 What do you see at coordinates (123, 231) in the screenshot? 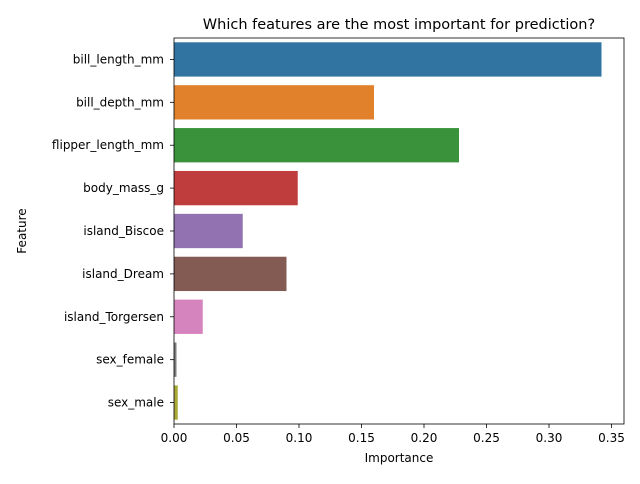
I see `y-tick-label: island_Biscoe` at bounding box center [123, 231].